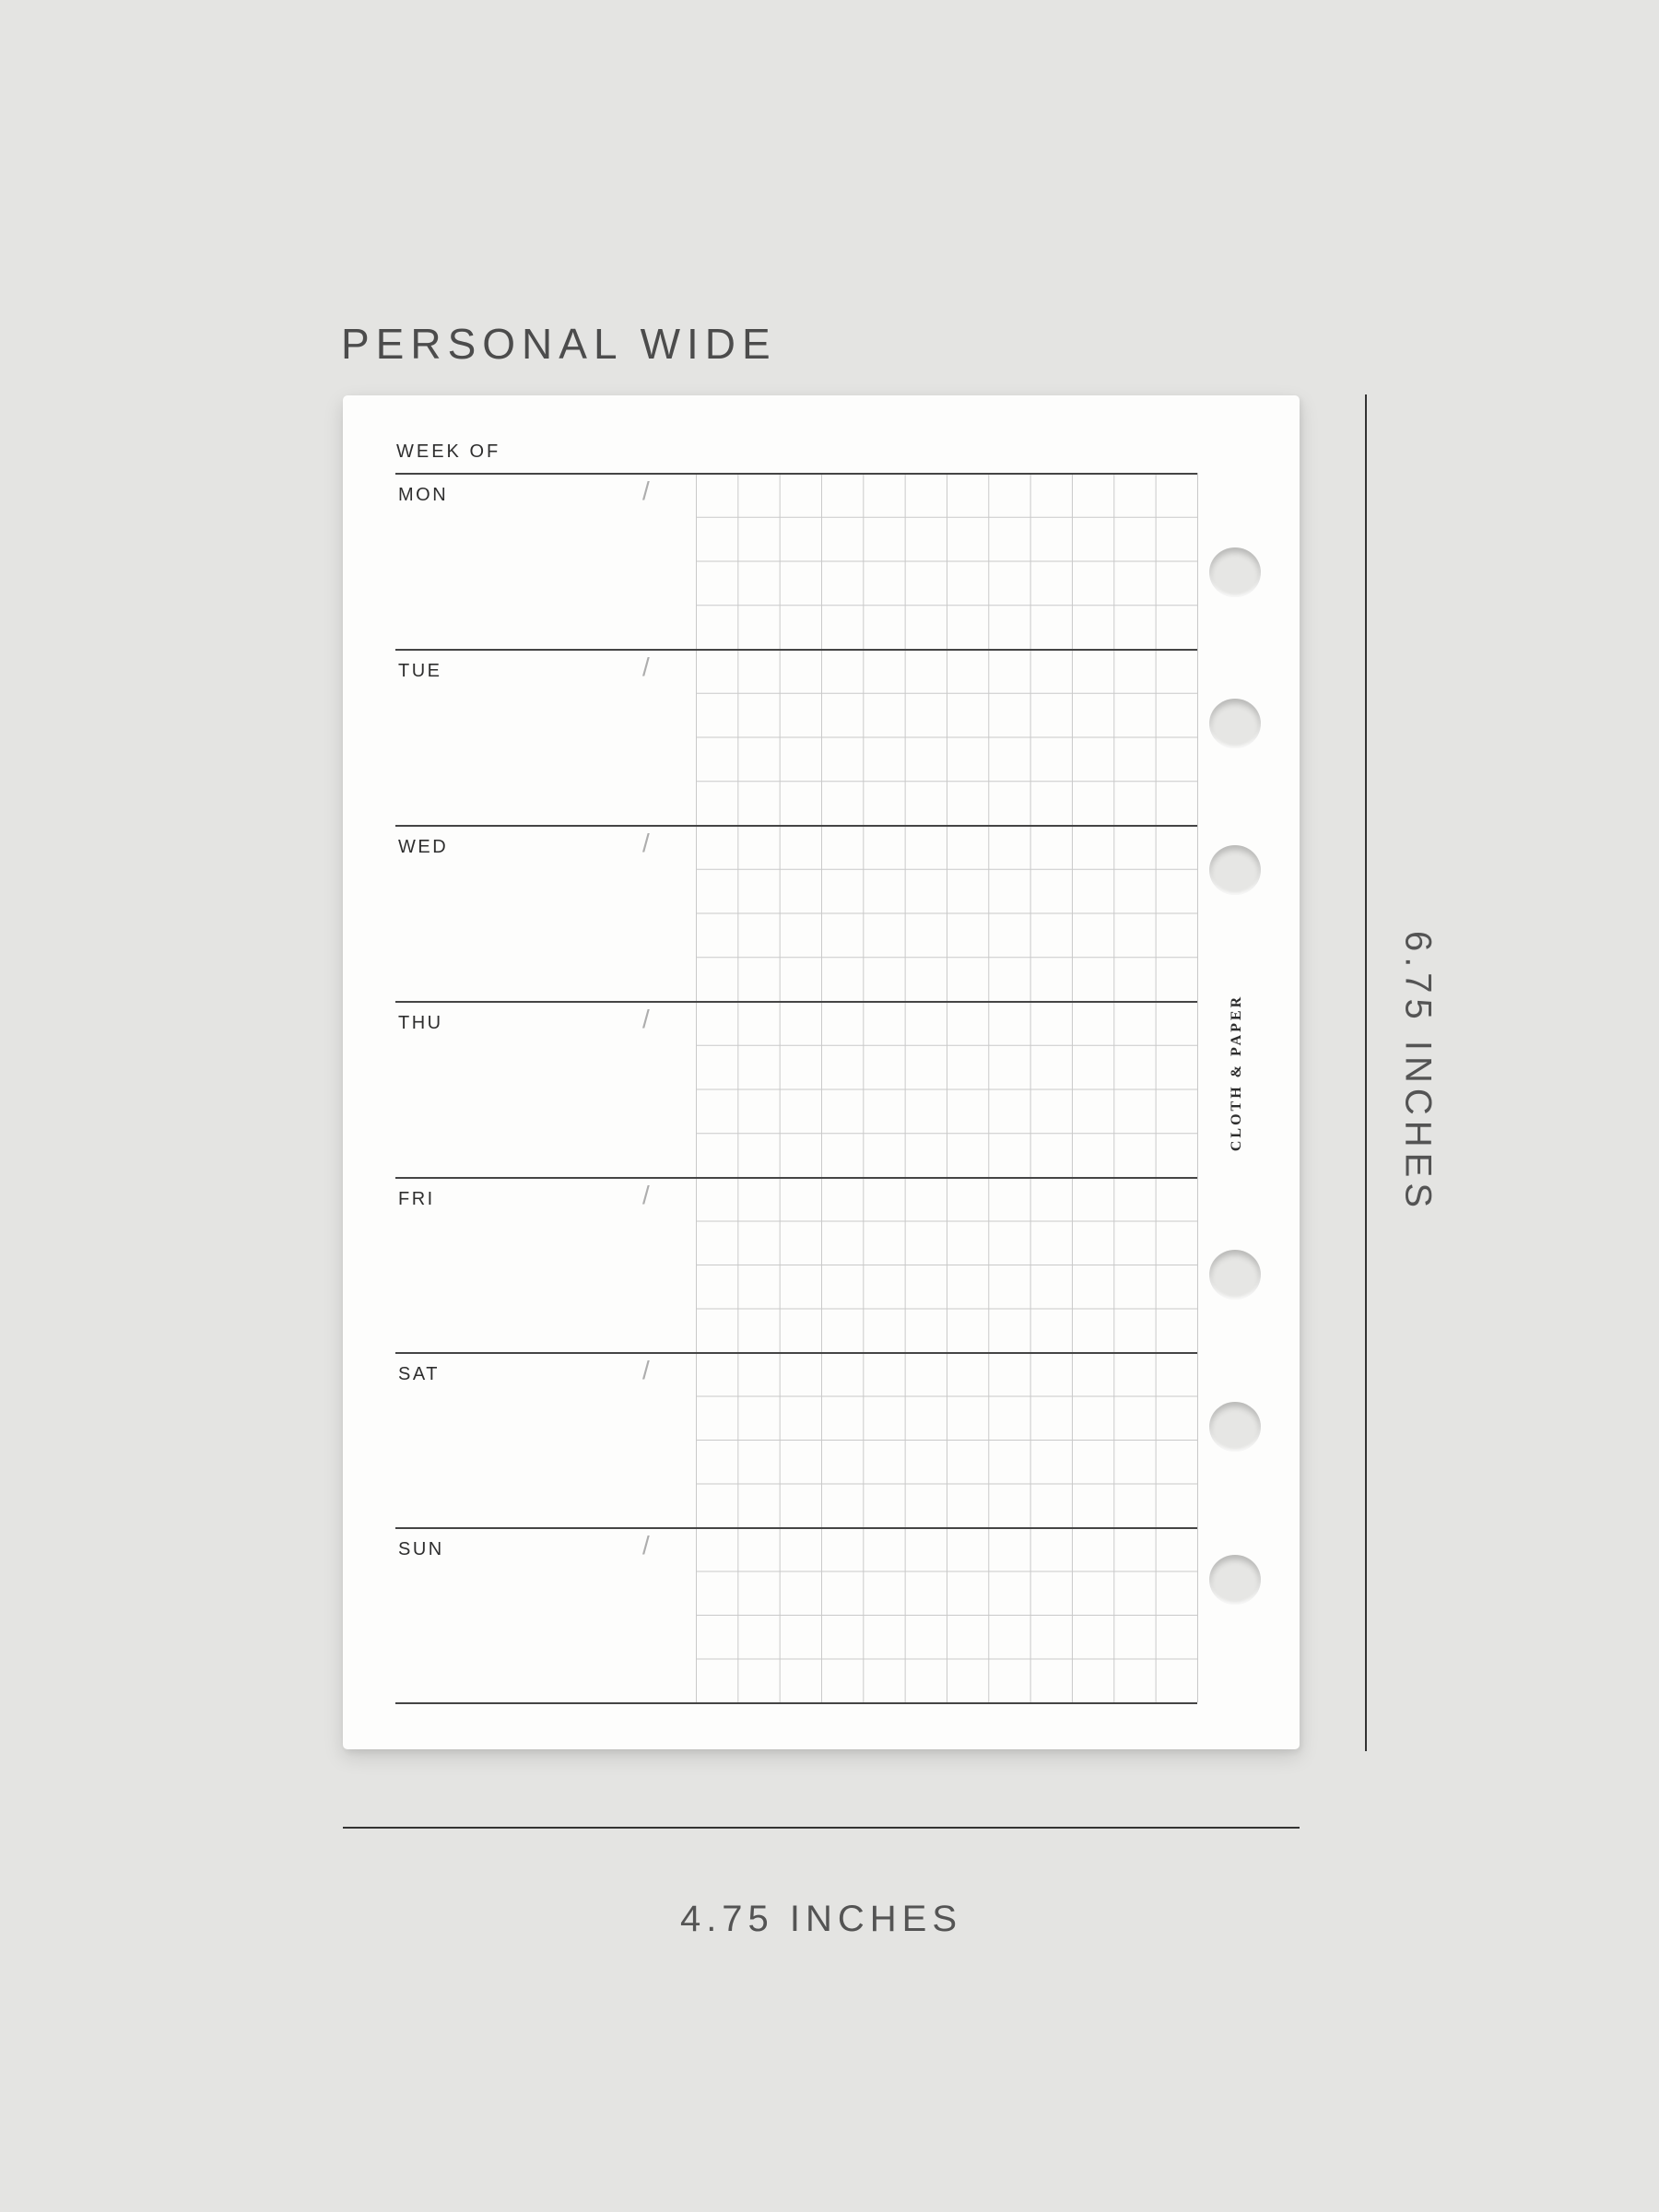  I want to click on week-of-label: WEEK OF, so click(448, 451).